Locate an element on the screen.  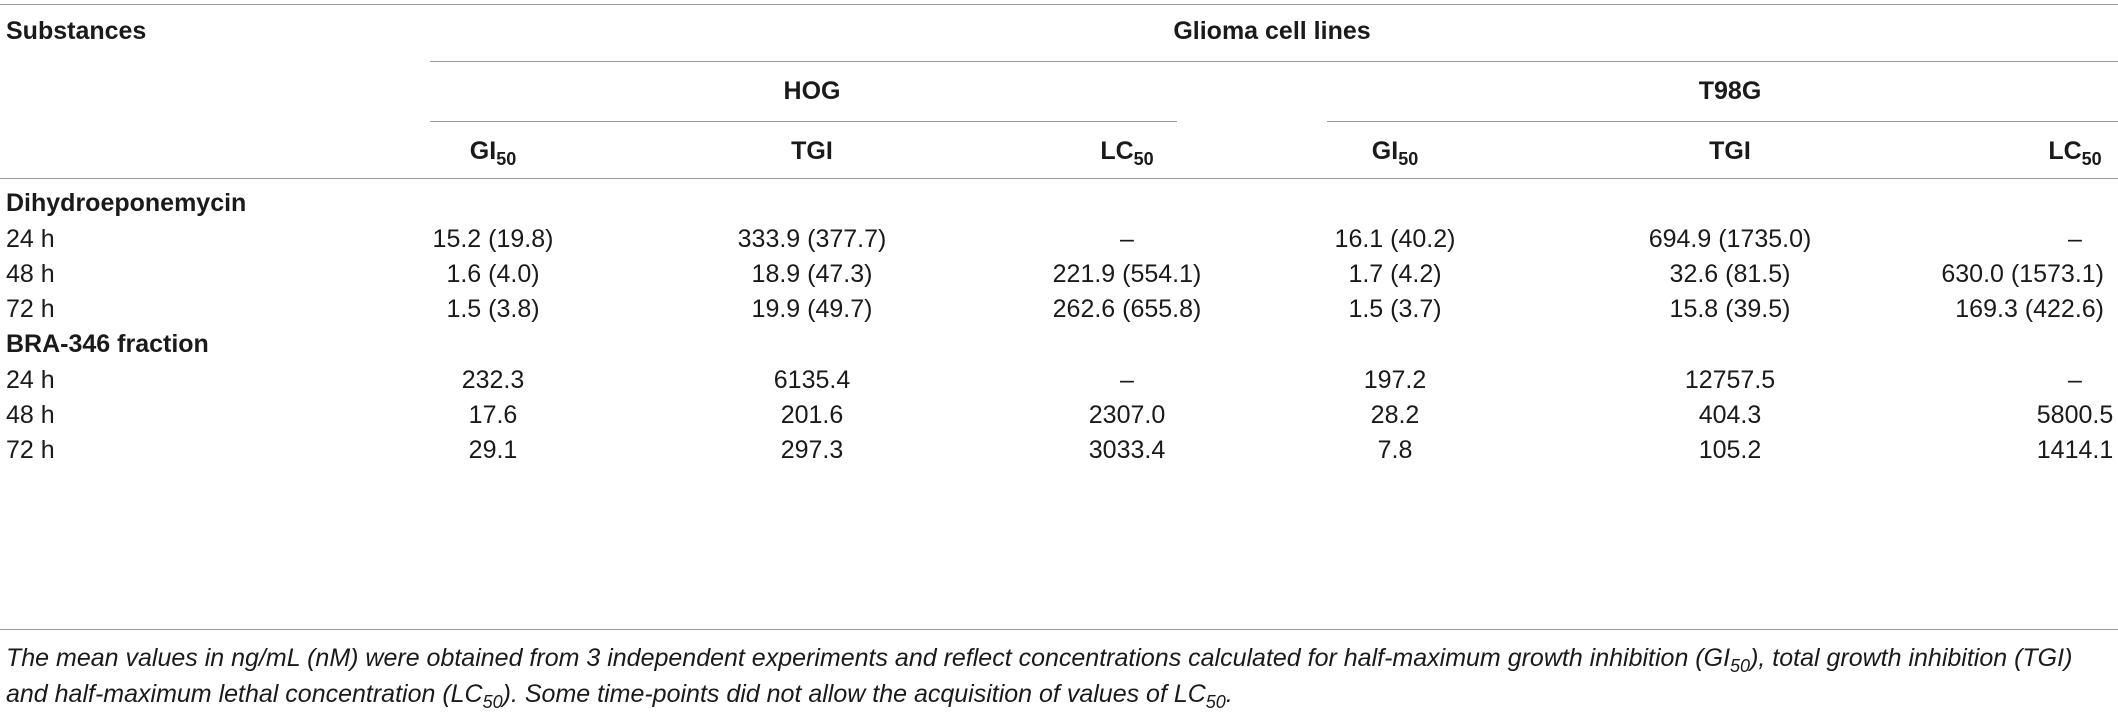
t98g-underline is located at coordinates (1722, 121).